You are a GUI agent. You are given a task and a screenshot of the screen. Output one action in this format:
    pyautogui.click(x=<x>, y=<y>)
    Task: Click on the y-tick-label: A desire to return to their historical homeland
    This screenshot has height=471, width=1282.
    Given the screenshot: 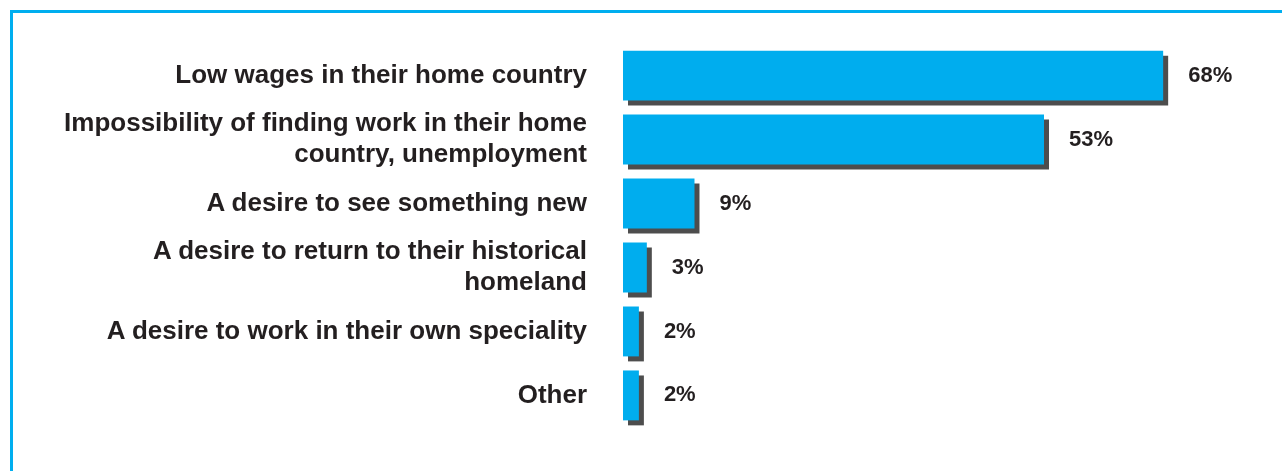 What is the action you would take?
    pyautogui.click(x=370, y=266)
    